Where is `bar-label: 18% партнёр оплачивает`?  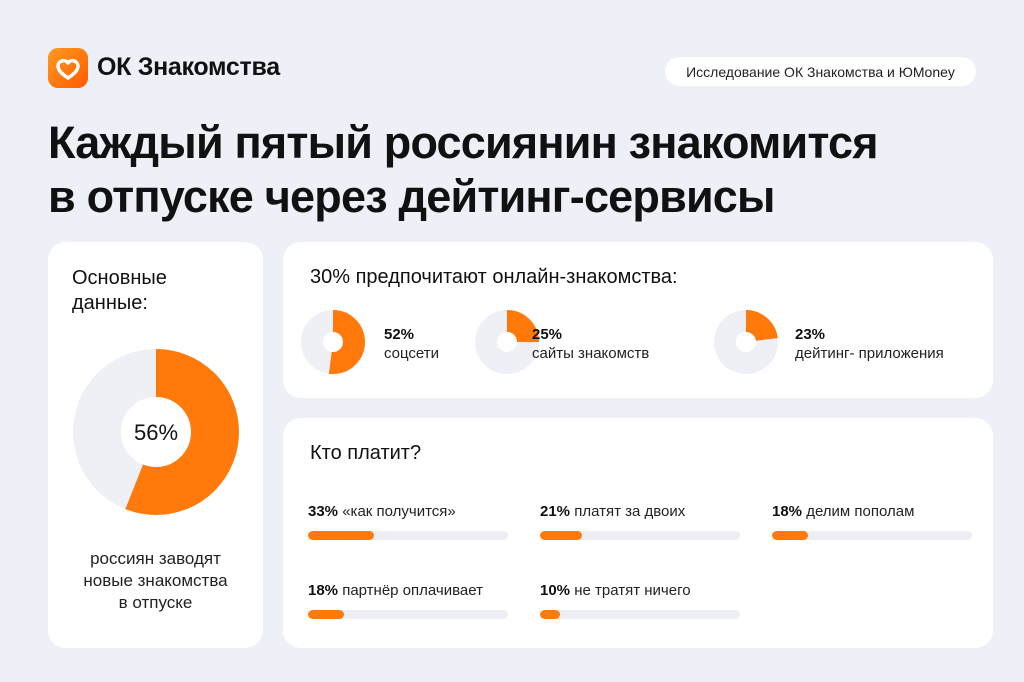
bar-label: 18% партнёр оплачивает is located at coordinates (395, 590).